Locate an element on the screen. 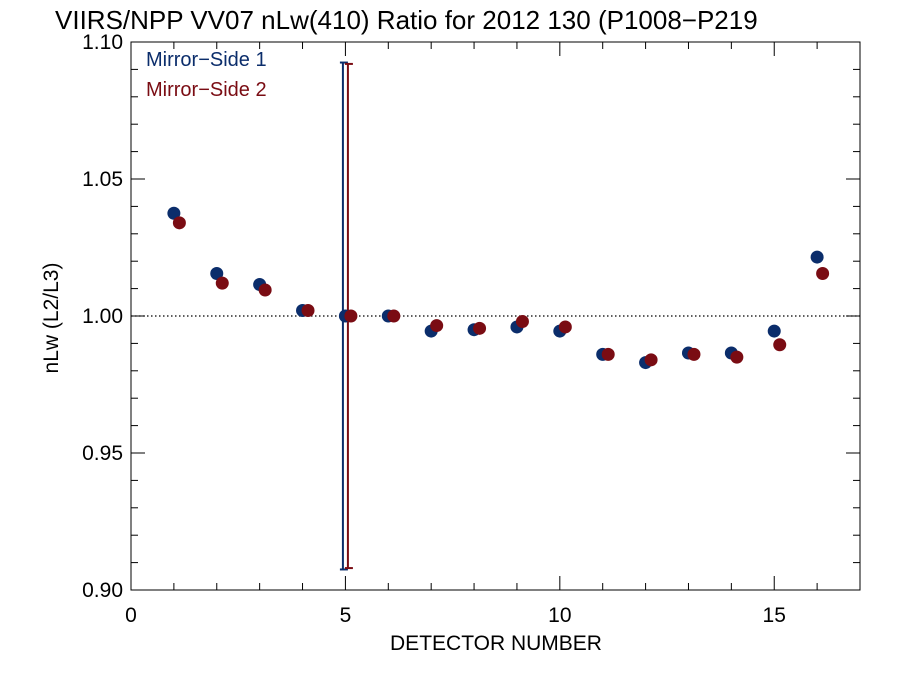 The image size is (900, 675). x-tick-label: 5 is located at coordinates (346, 615).